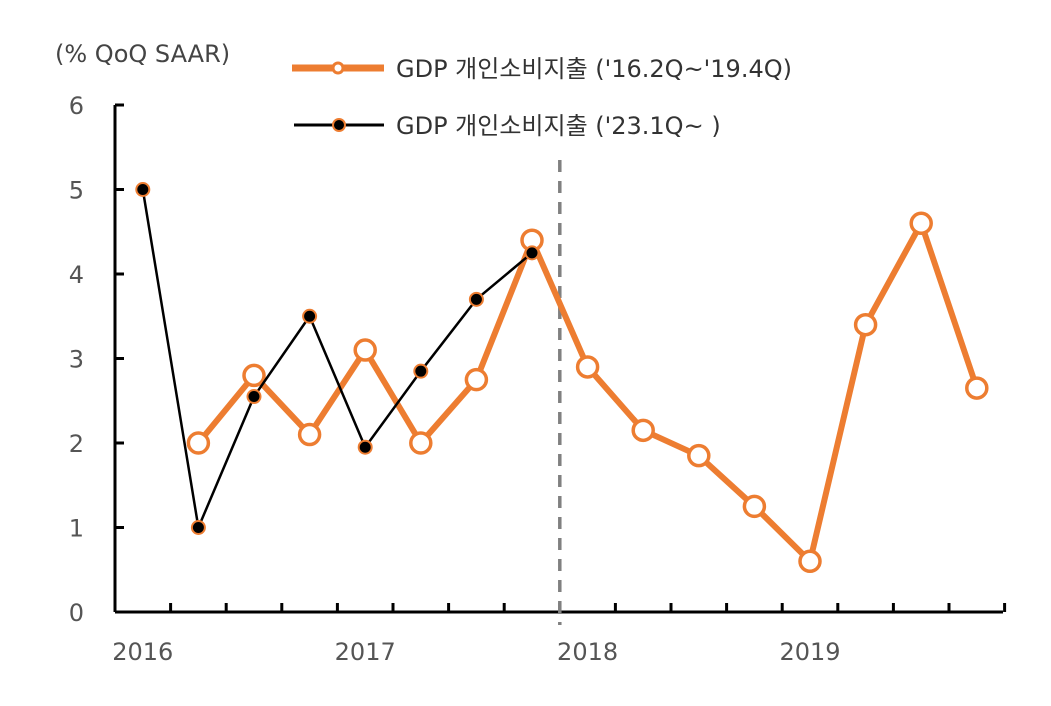  Describe the element at coordinates (76, 613) in the screenshot. I see `y-tick-label: 0` at that location.